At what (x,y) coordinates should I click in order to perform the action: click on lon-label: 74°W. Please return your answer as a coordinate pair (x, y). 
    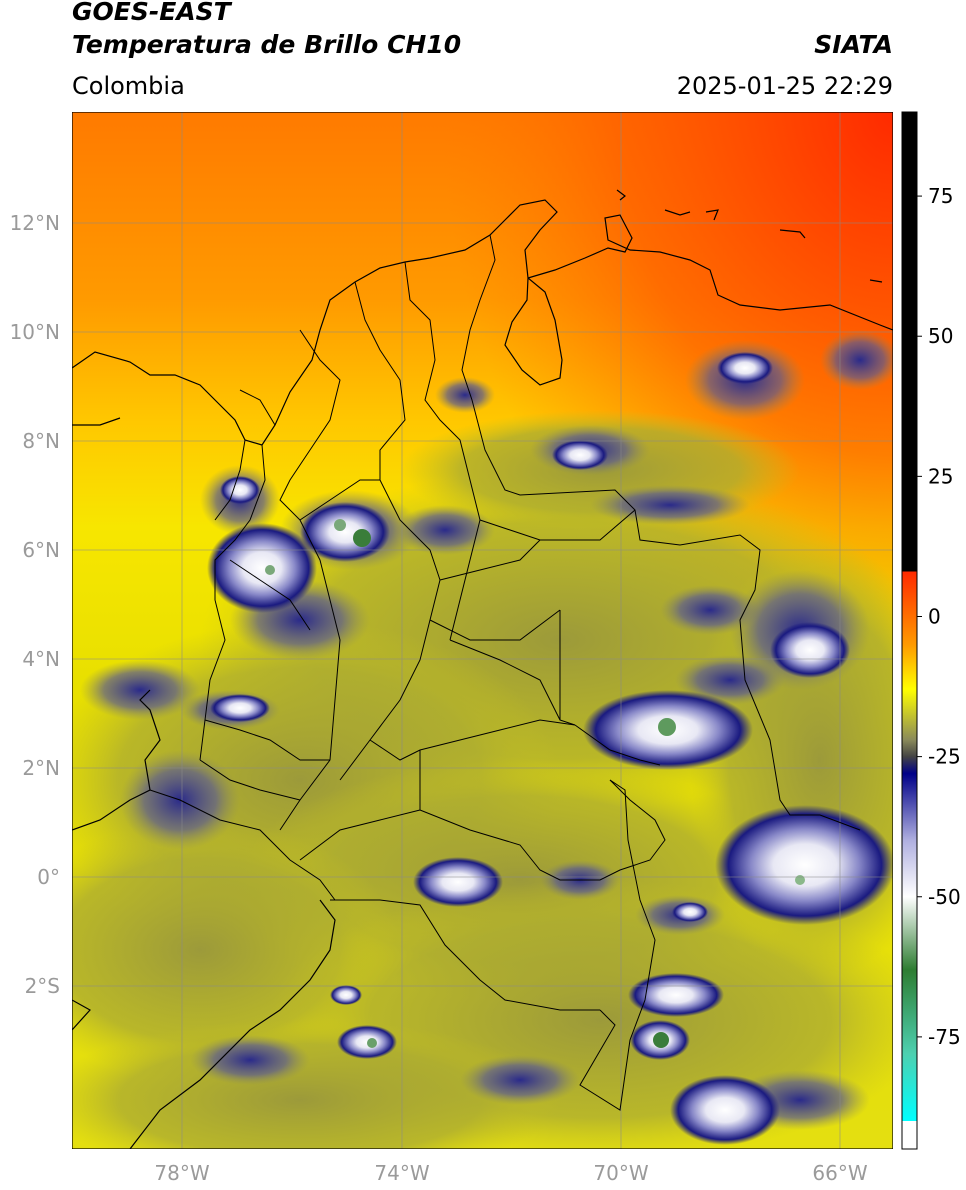
    Looking at the image, I should click on (401, 1173).